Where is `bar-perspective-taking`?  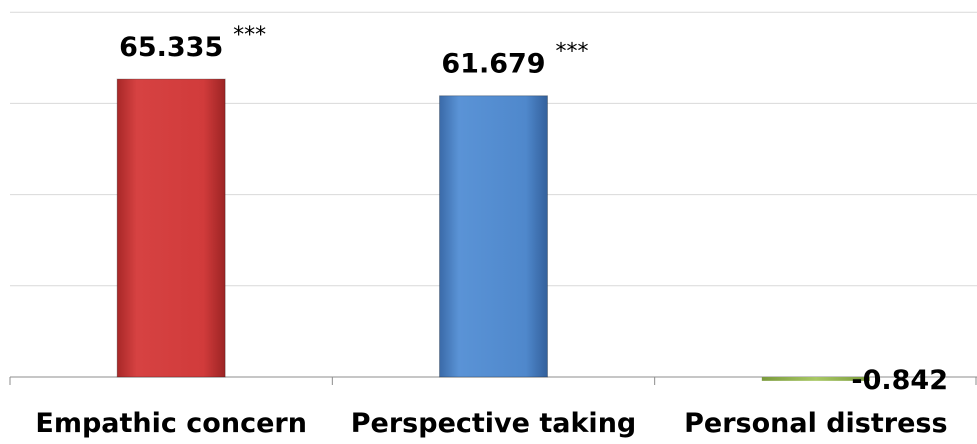 bar-perspective-taking is located at coordinates (493, 236).